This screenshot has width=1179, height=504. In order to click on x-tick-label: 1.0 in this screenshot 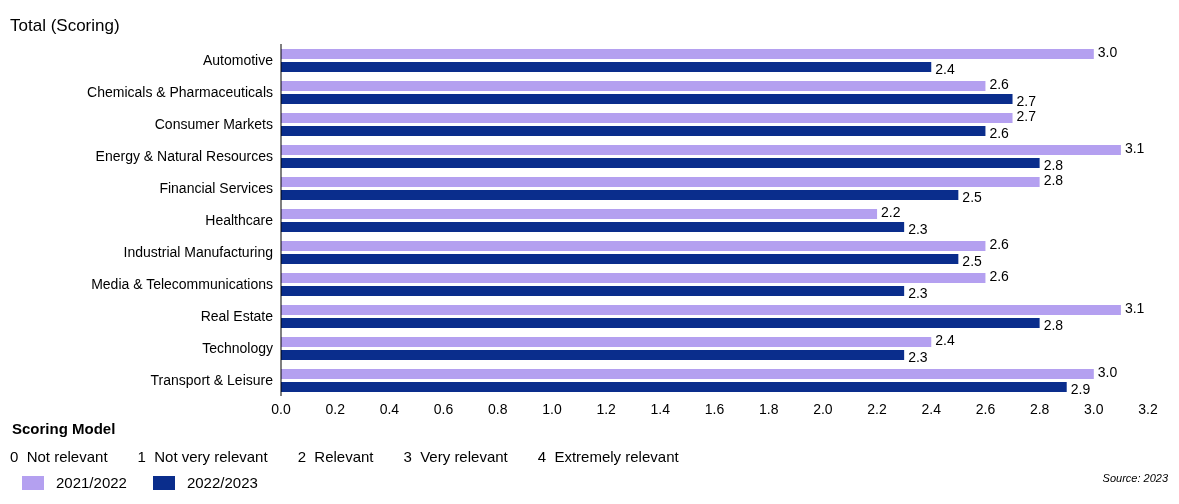, I will do `click(552, 408)`.